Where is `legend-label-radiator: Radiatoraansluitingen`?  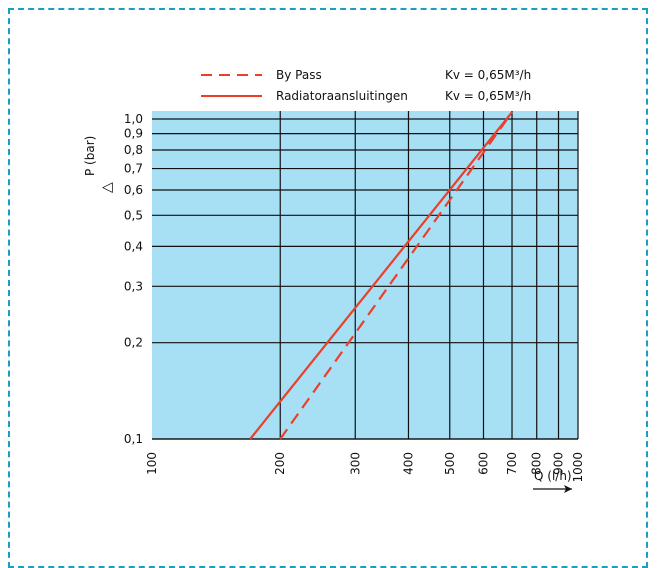
legend-label-radiator: Radiatoraansluitingen is located at coordinates (342, 96).